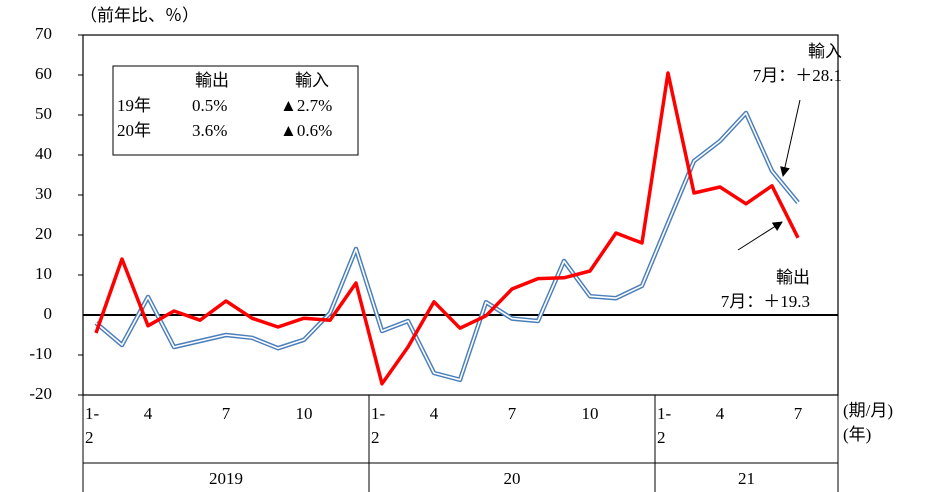 This screenshot has height=492, width=940. What do you see at coordinates (43, 33) in the screenshot?
I see `y-tick-label: 70` at bounding box center [43, 33].